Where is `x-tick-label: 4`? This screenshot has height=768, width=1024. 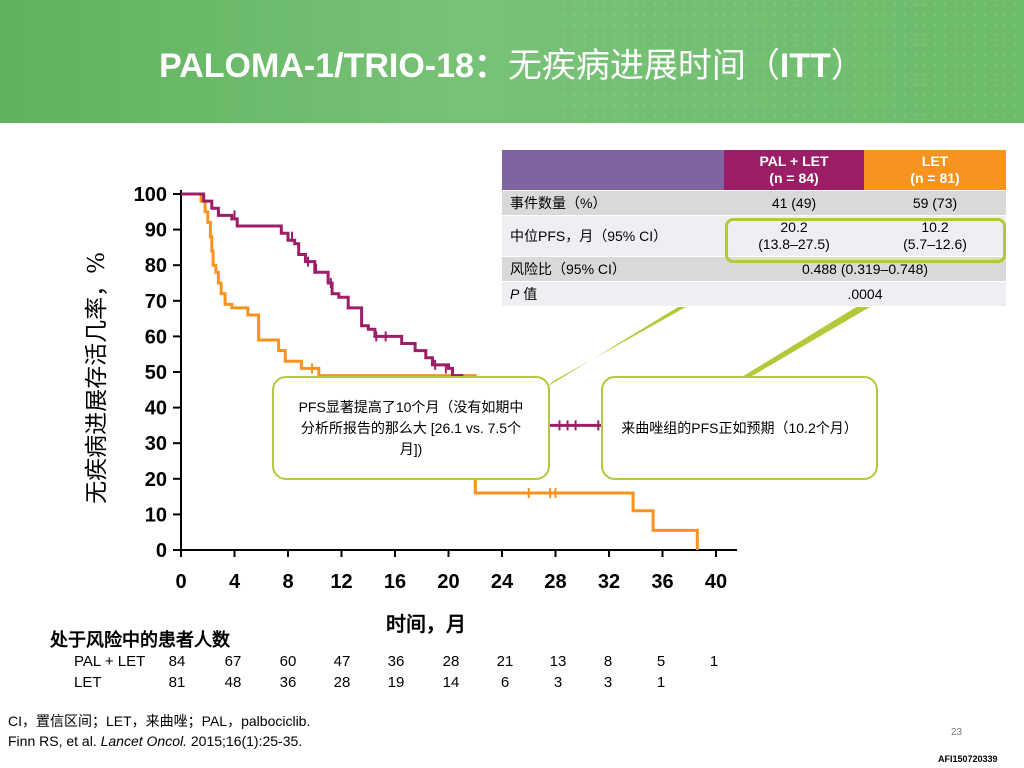
x-tick-label: 4 is located at coordinates (235, 582).